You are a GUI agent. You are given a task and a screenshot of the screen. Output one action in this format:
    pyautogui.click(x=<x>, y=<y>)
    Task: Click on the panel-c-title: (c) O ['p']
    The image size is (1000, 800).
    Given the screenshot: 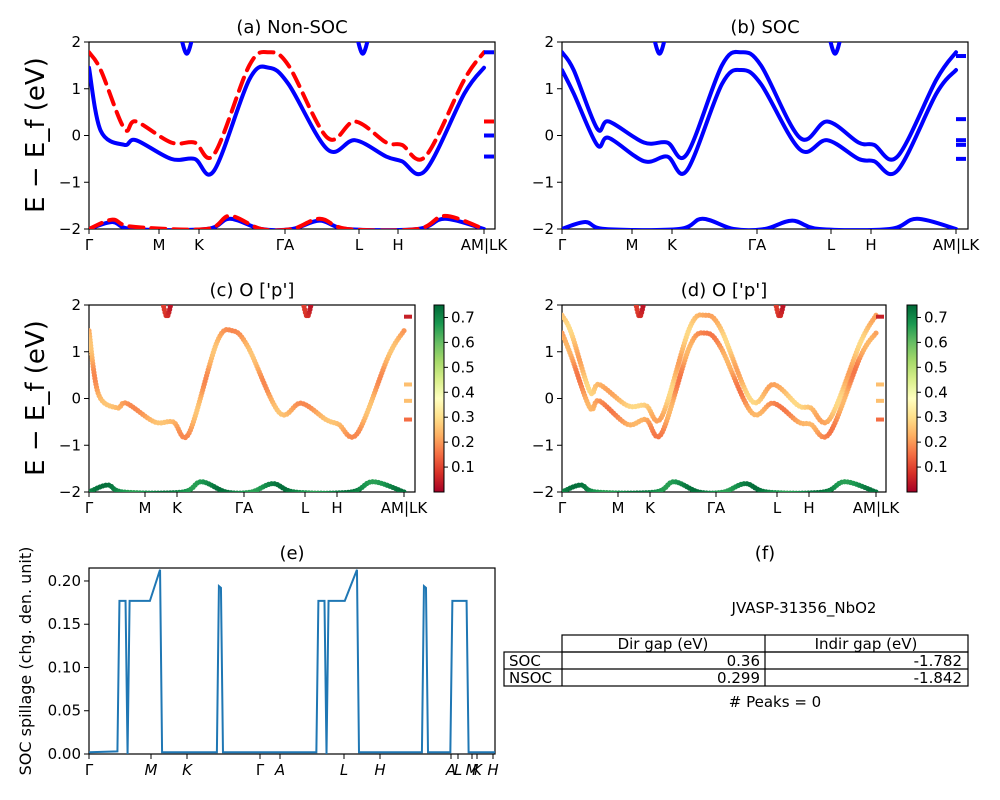 What is the action you would take?
    pyautogui.click(x=252, y=290)
    